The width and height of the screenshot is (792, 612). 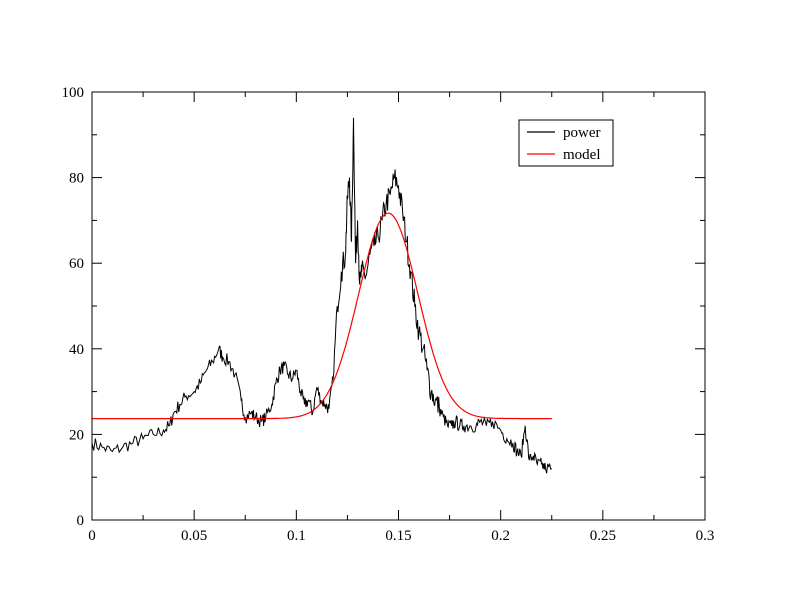 I want to click on x-tick-label: 0.05, so click(x=194, y=536).